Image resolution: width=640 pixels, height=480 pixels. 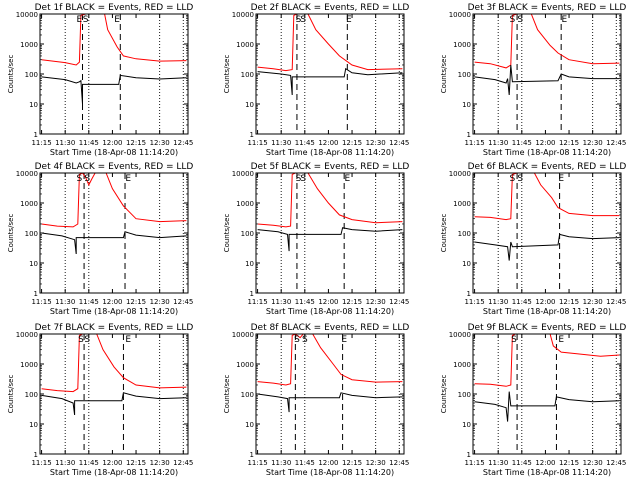 What do you see at coordinates (114, 328) in the screenshot?
I see `chart-title: Det 7f BLACK = Events, RED = LLD` at bounding box center [114, 328].